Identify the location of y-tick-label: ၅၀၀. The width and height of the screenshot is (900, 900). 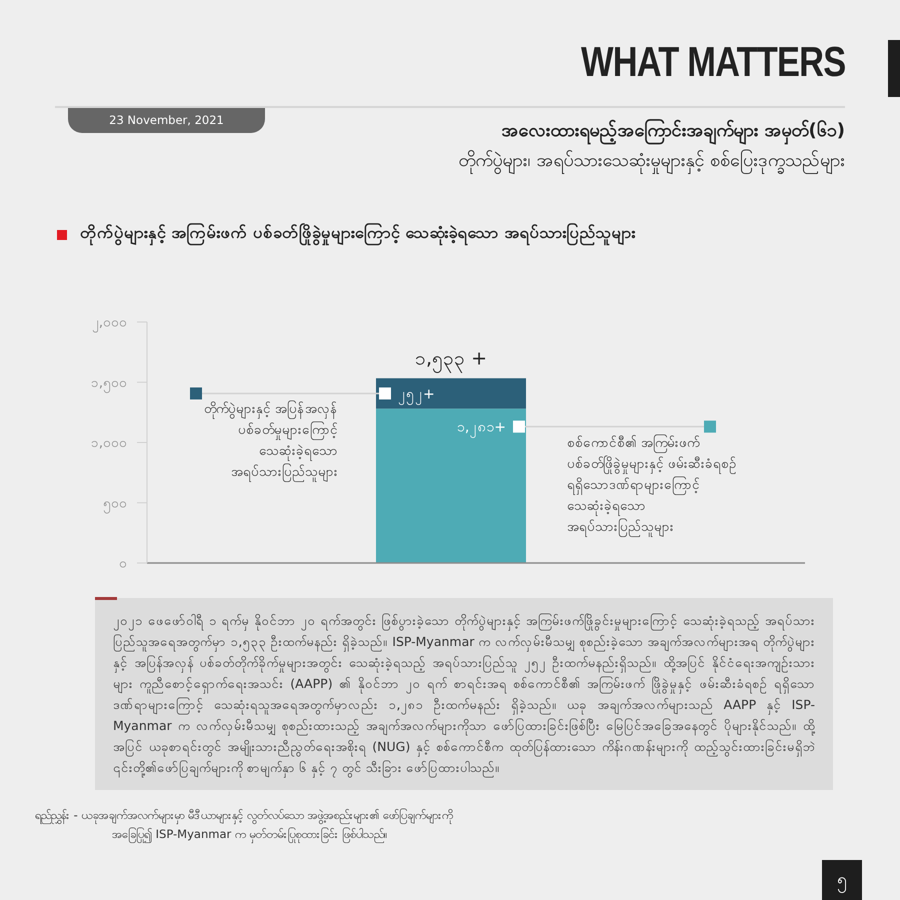
(115, 505).